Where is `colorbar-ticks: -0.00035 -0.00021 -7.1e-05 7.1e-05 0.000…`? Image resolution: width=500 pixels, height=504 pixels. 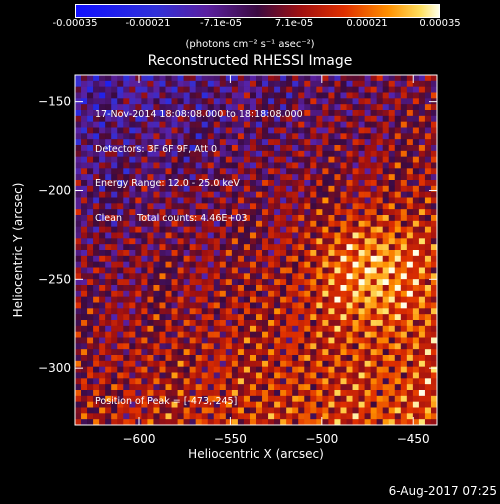 colorbar-ticks: -0.00035 -0.00021 -7.1e-05 7.1e-05 0.000… is located at coordinates (250, 25).